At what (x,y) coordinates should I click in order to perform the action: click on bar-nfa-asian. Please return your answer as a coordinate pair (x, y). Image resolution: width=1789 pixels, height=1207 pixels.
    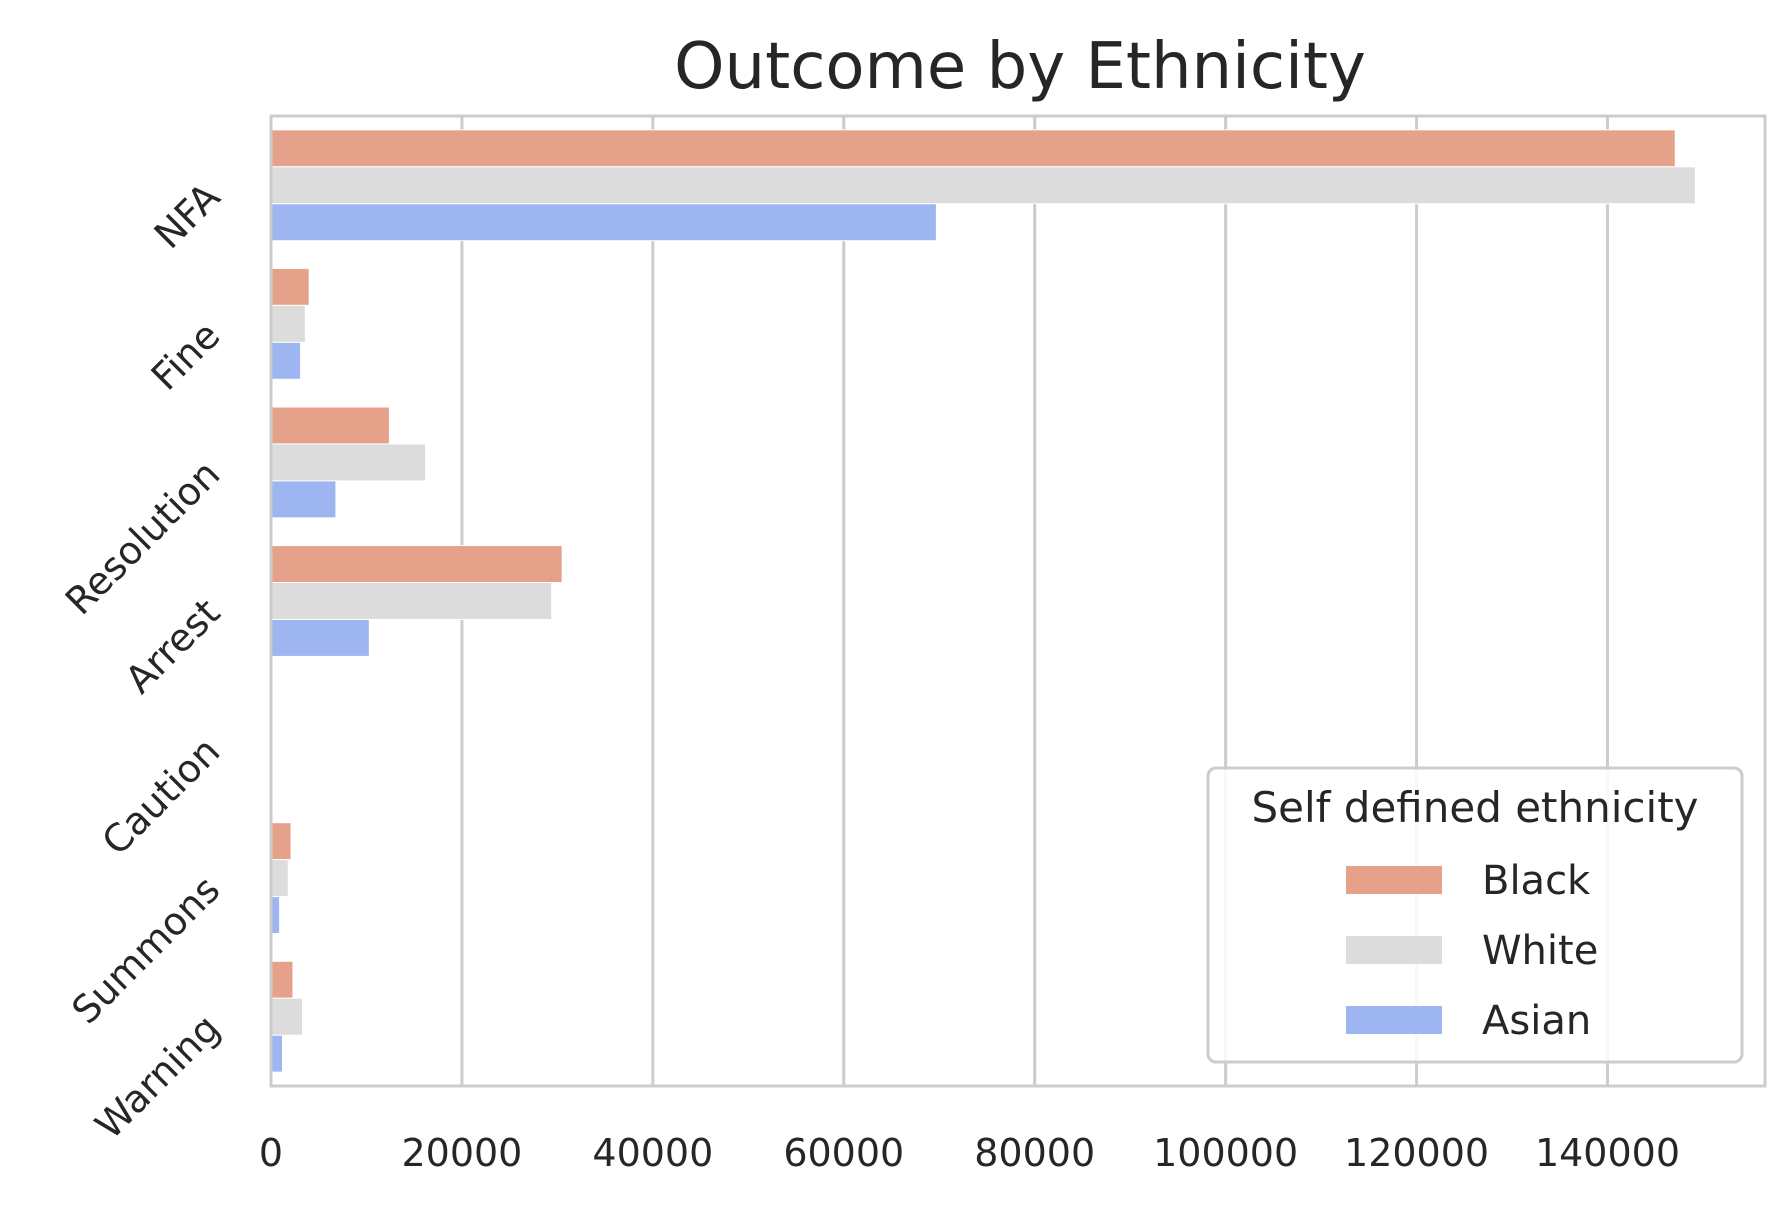
    Looking at the image, I should click on (603, 222).